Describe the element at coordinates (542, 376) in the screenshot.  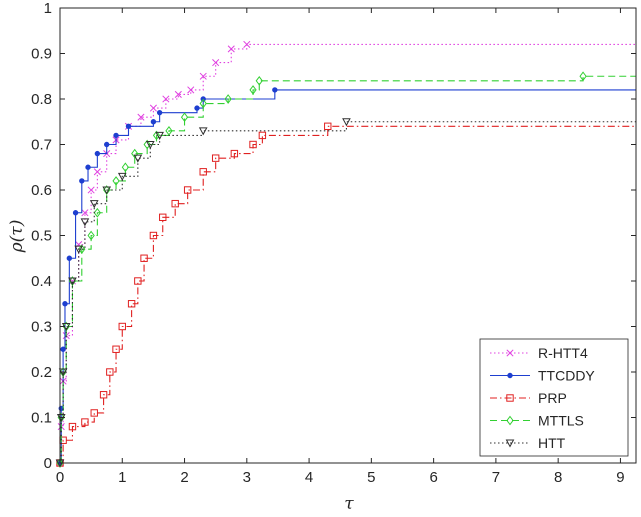
I see `legend-entry: TTCDDY` at that location.